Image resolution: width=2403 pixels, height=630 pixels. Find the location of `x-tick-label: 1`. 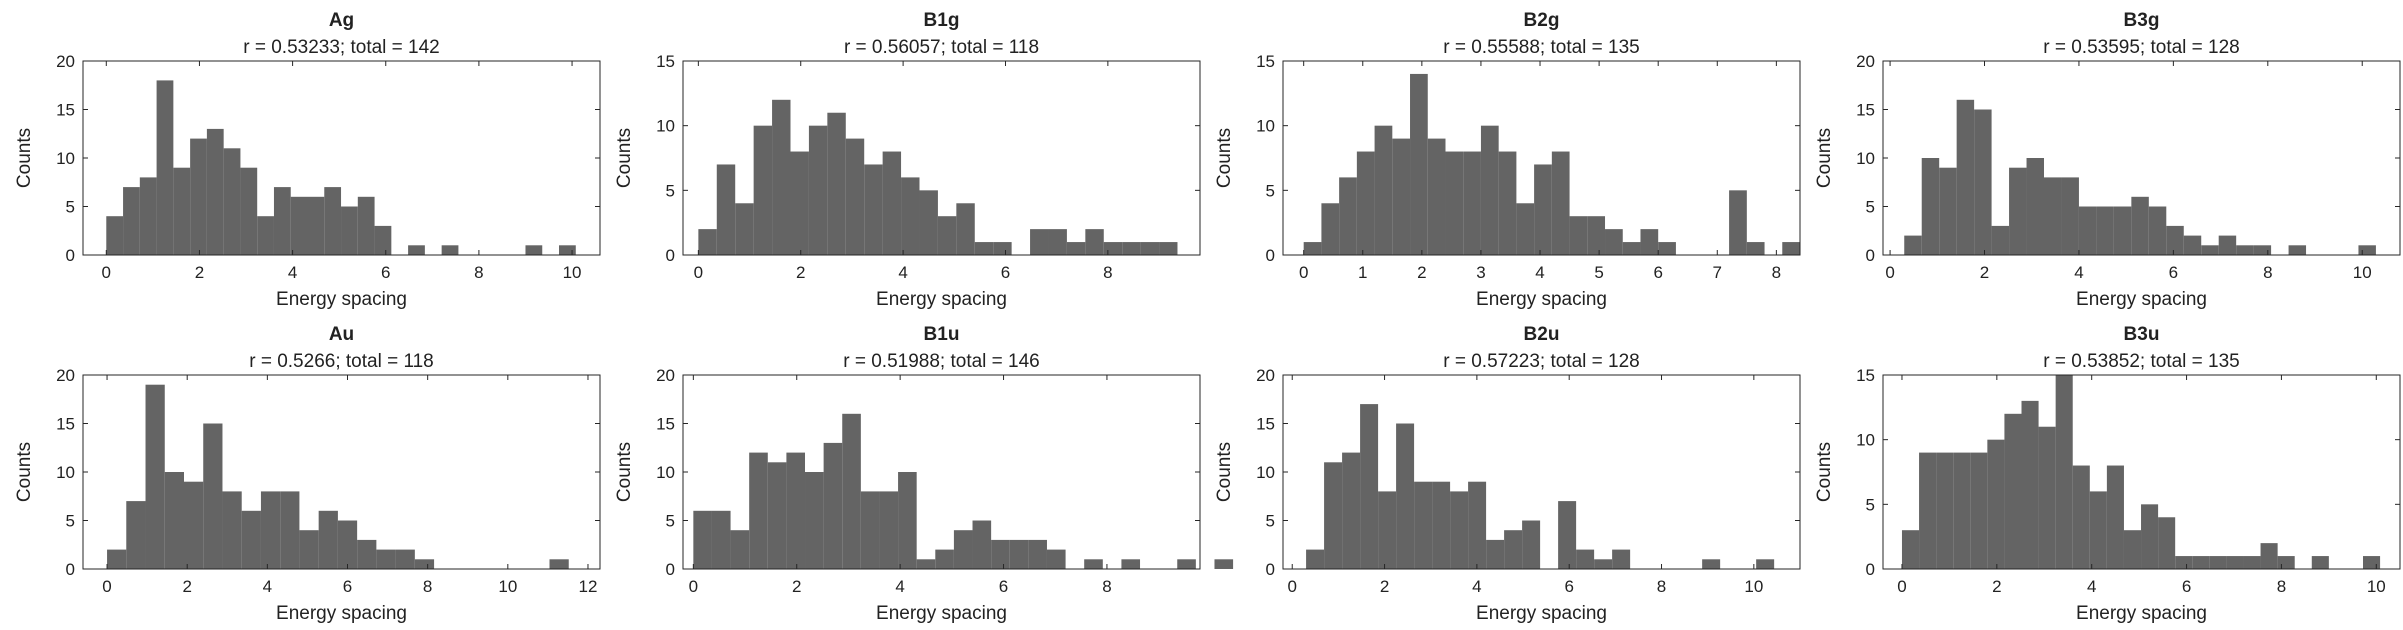

x-tick-label: 1 is located at coordinates (1362, 272).